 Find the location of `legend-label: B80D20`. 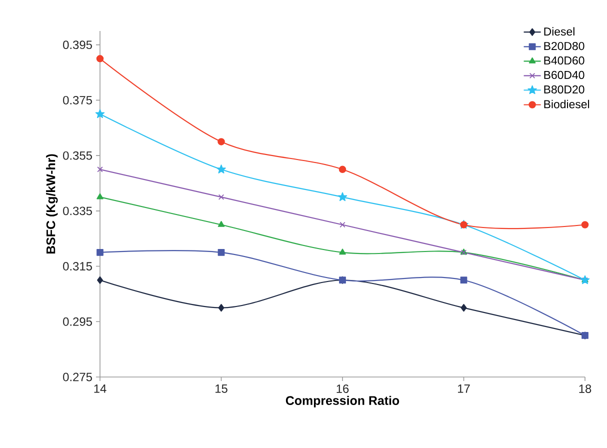

legend-label: B80D20 is located at coordinates (564, 89).